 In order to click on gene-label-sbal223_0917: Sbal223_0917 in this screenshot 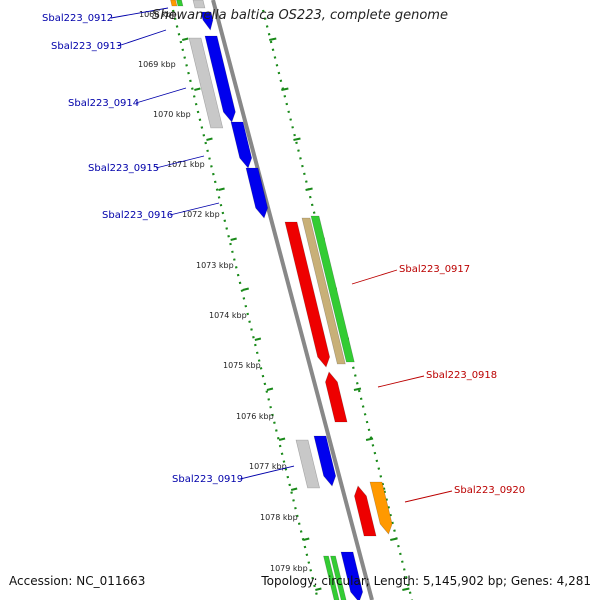, I will do `click(434, 269)`.